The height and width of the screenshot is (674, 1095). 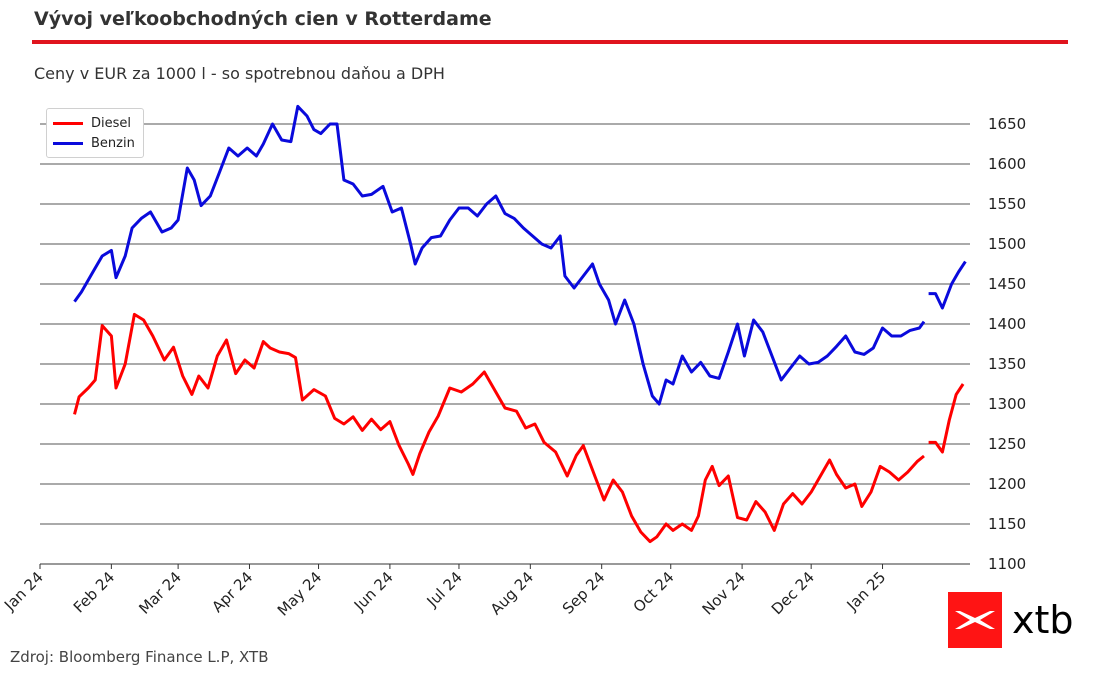 What do you see at coordinates (1007, 524) in the screenshot?
I see `y-tick-label: 1150` at bounding box center [1007, 524].